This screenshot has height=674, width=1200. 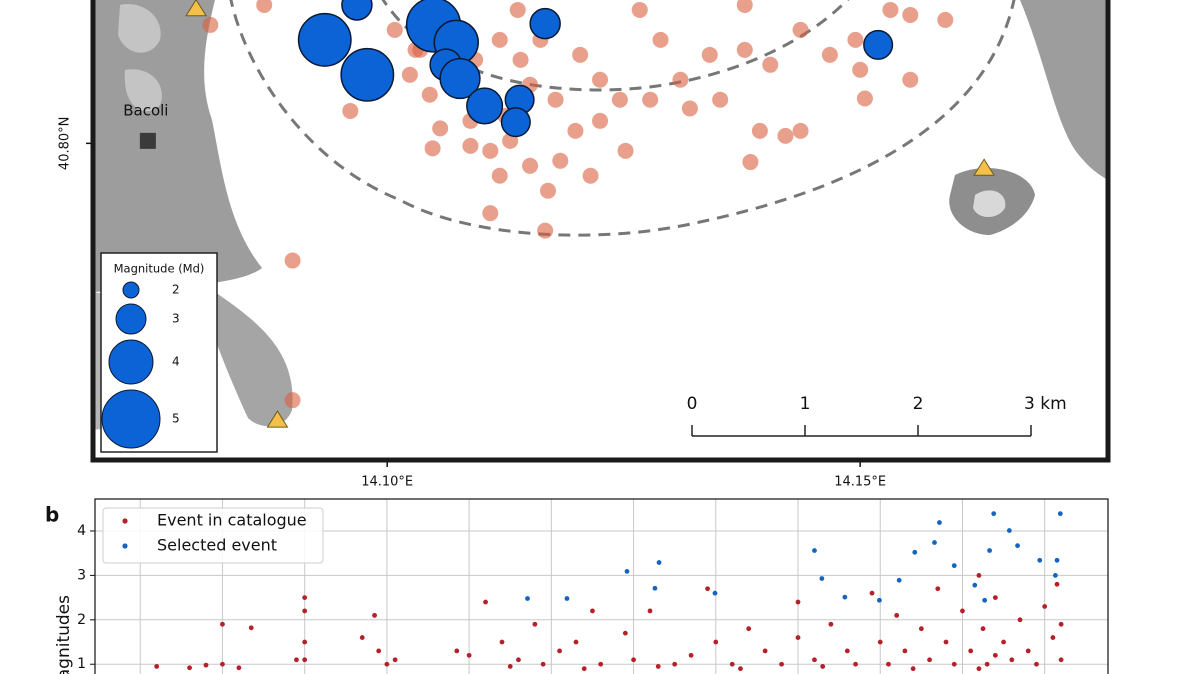 What do you see at coordinates (159, 269) in the screenshot?
I see `size-legend-title: Magnitude (Md)` at bounding box center [159, 269].